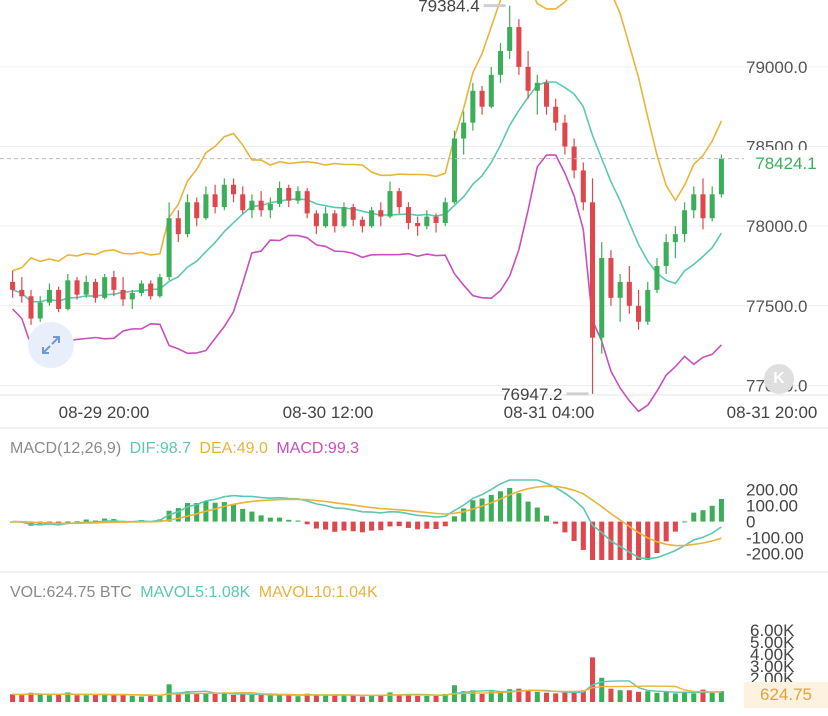 This screenshot has height=716, width=828. I want to click on macd-axis-label: -100.00, so click(775, 538).